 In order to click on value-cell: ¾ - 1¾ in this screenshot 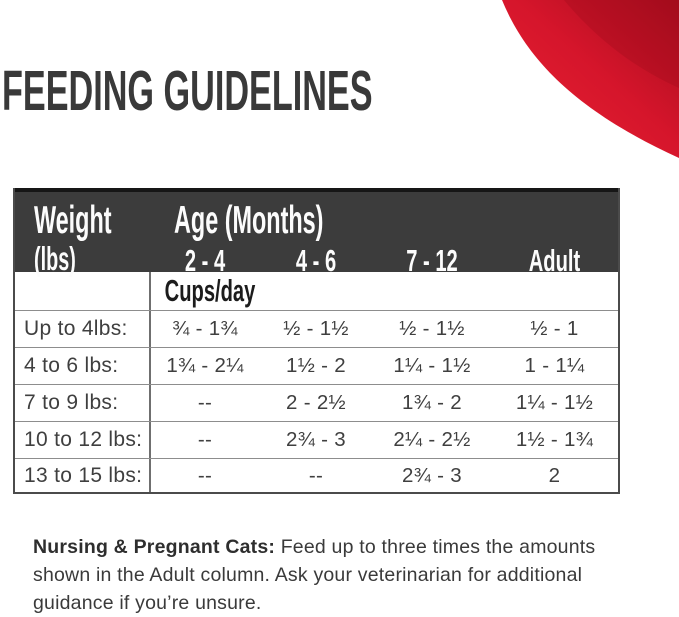, I will do `click(205, 328)`.